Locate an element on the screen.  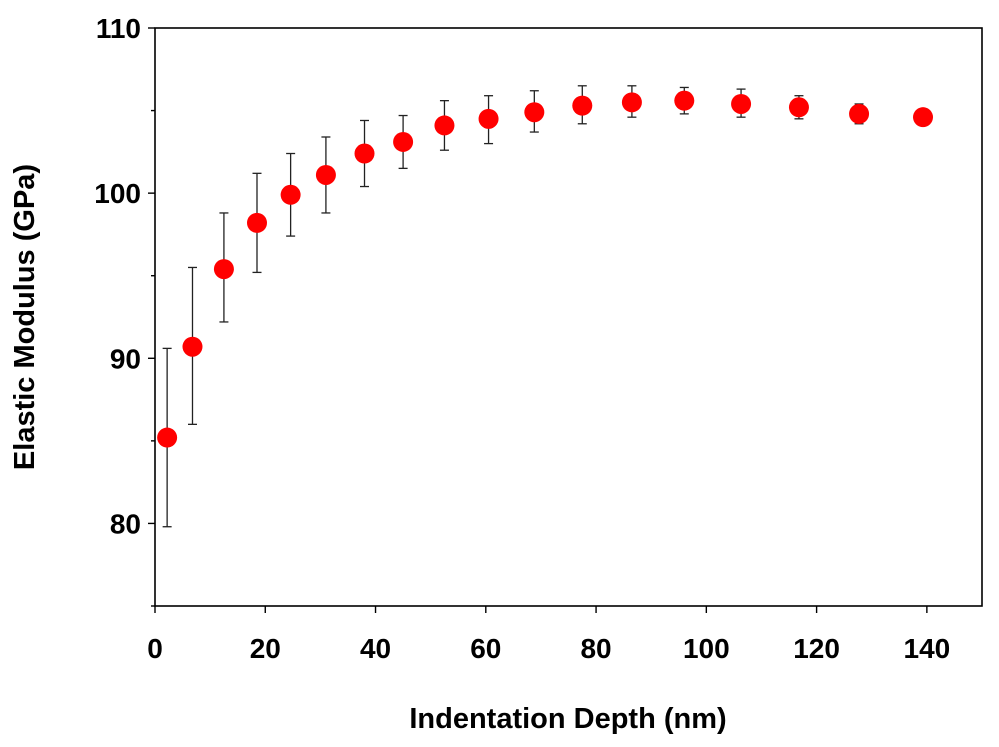
x-tick-label: 0 is located at coordinates (155, 648).